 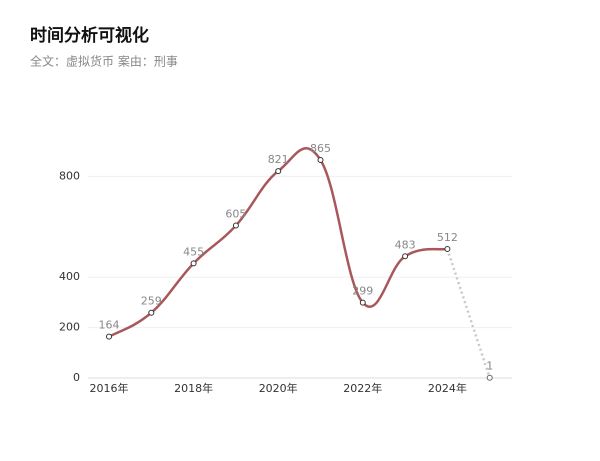 I want to click on chart-subtitle: 全文：虚拟货币 案由：刑事, so click(x=104, y=61).